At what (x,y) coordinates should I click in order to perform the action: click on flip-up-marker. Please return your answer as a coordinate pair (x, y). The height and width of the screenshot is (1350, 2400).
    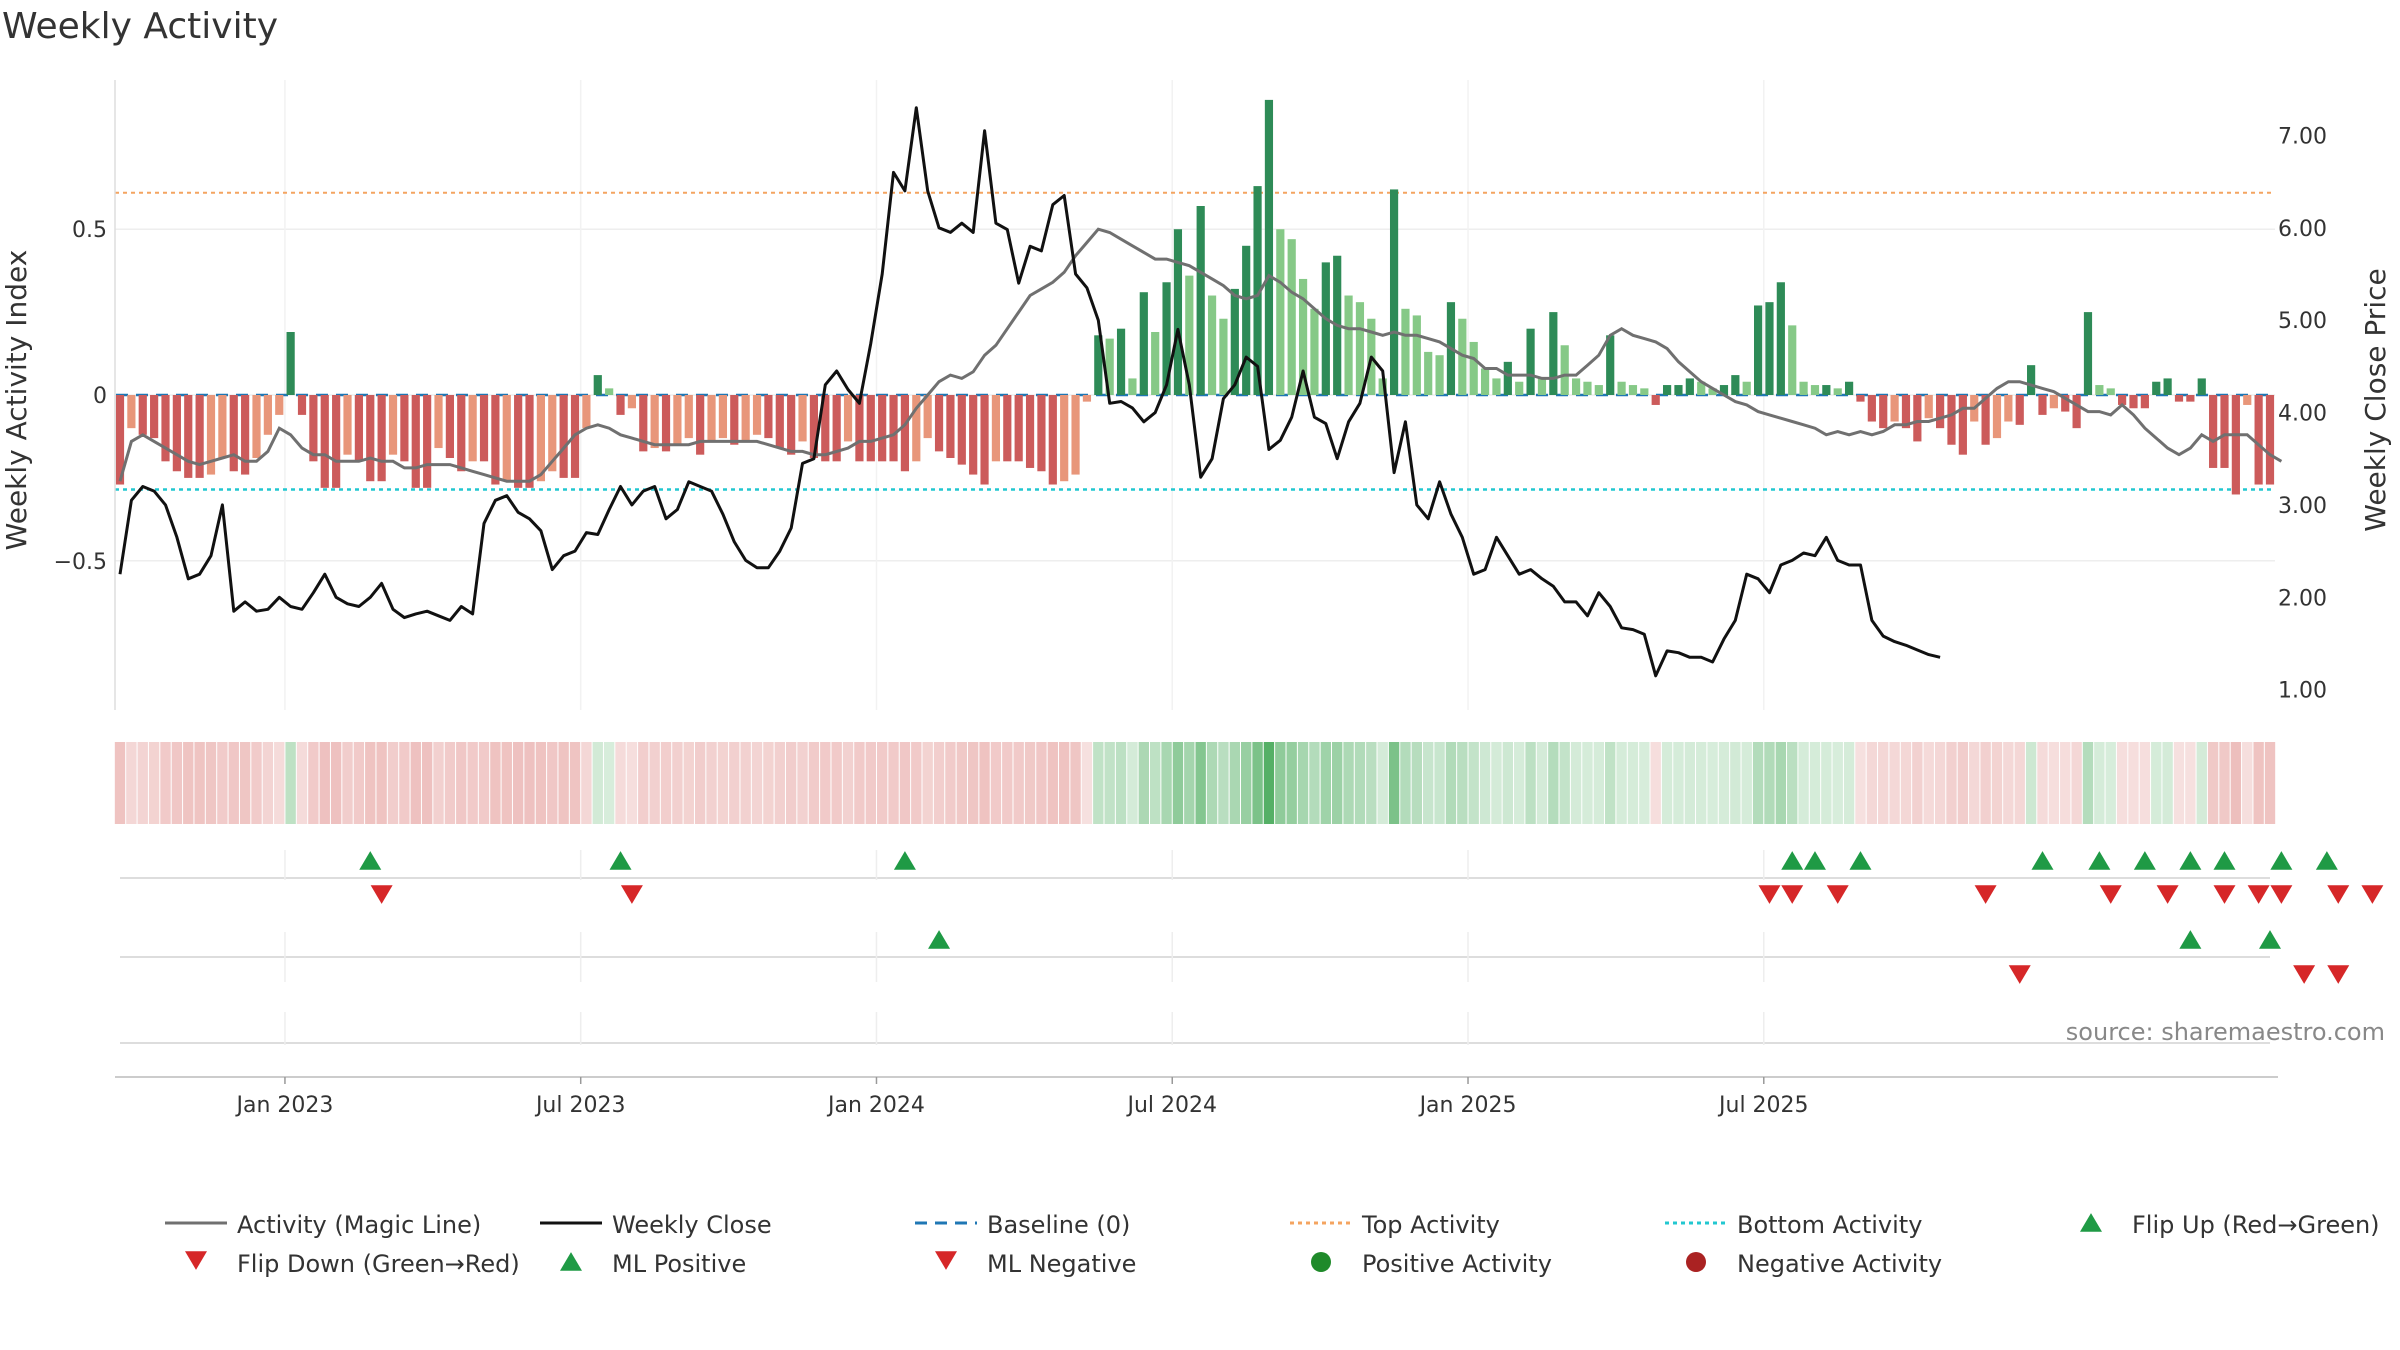
    Looking at the image, I should click on (2042, 860).